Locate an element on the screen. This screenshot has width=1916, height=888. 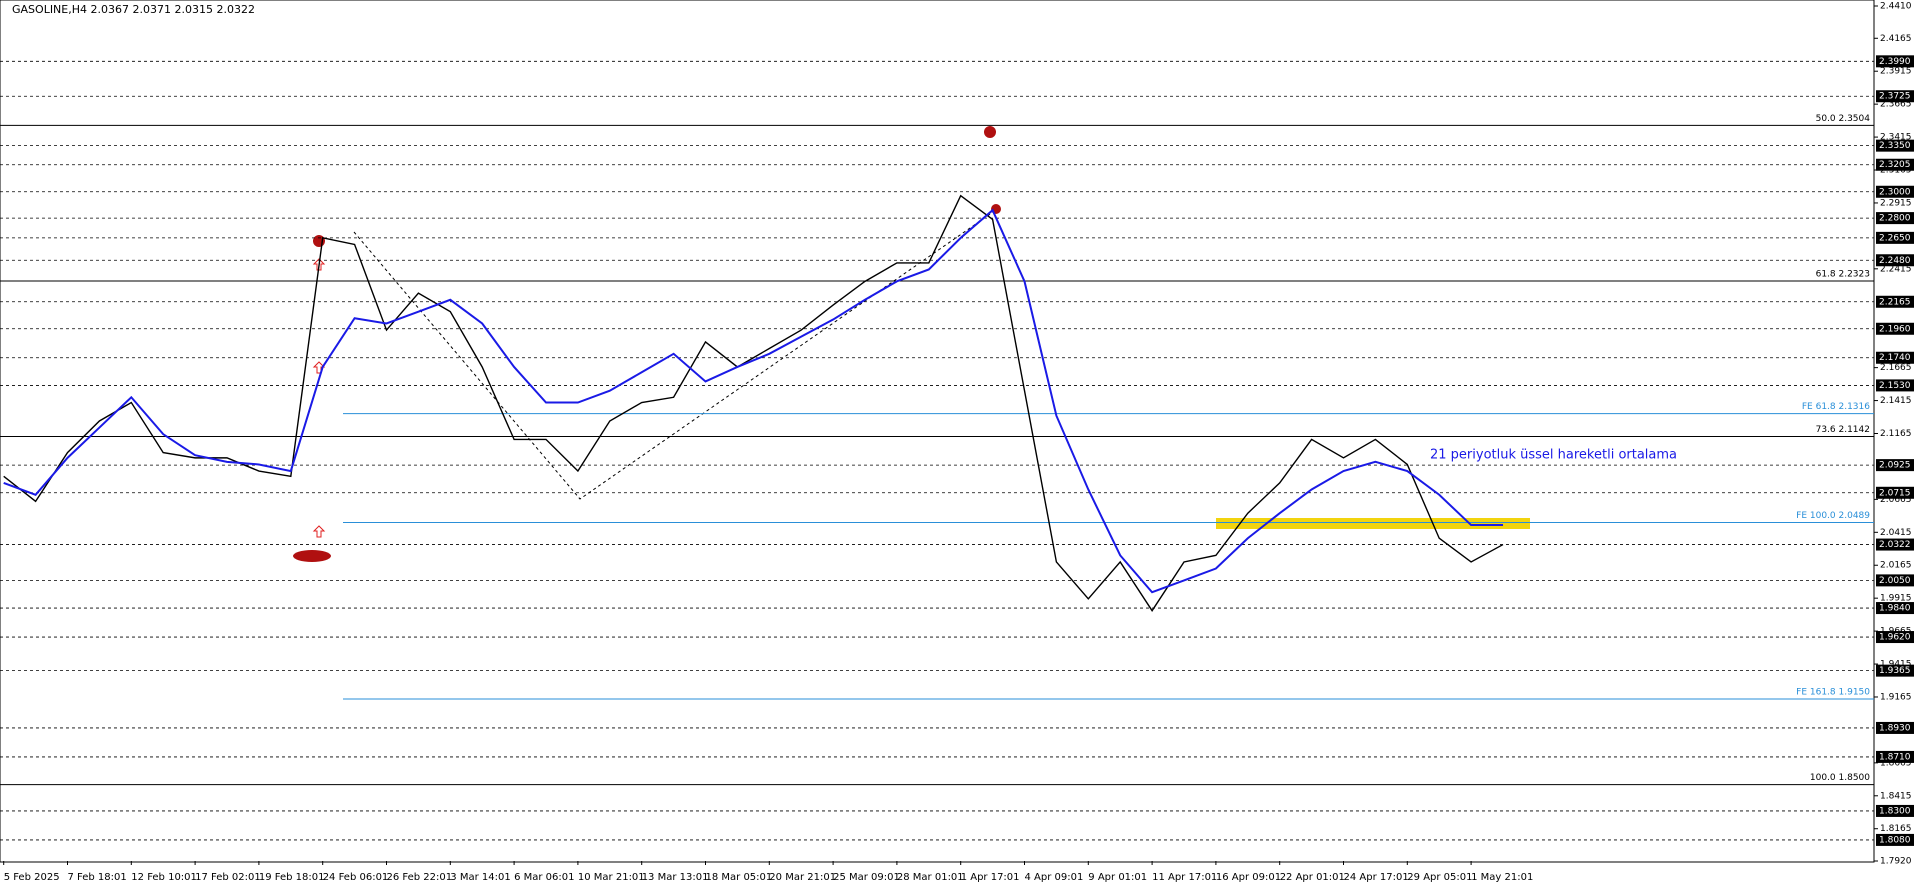
level-label: 2.0050 is located at coordinates (1895, 581).